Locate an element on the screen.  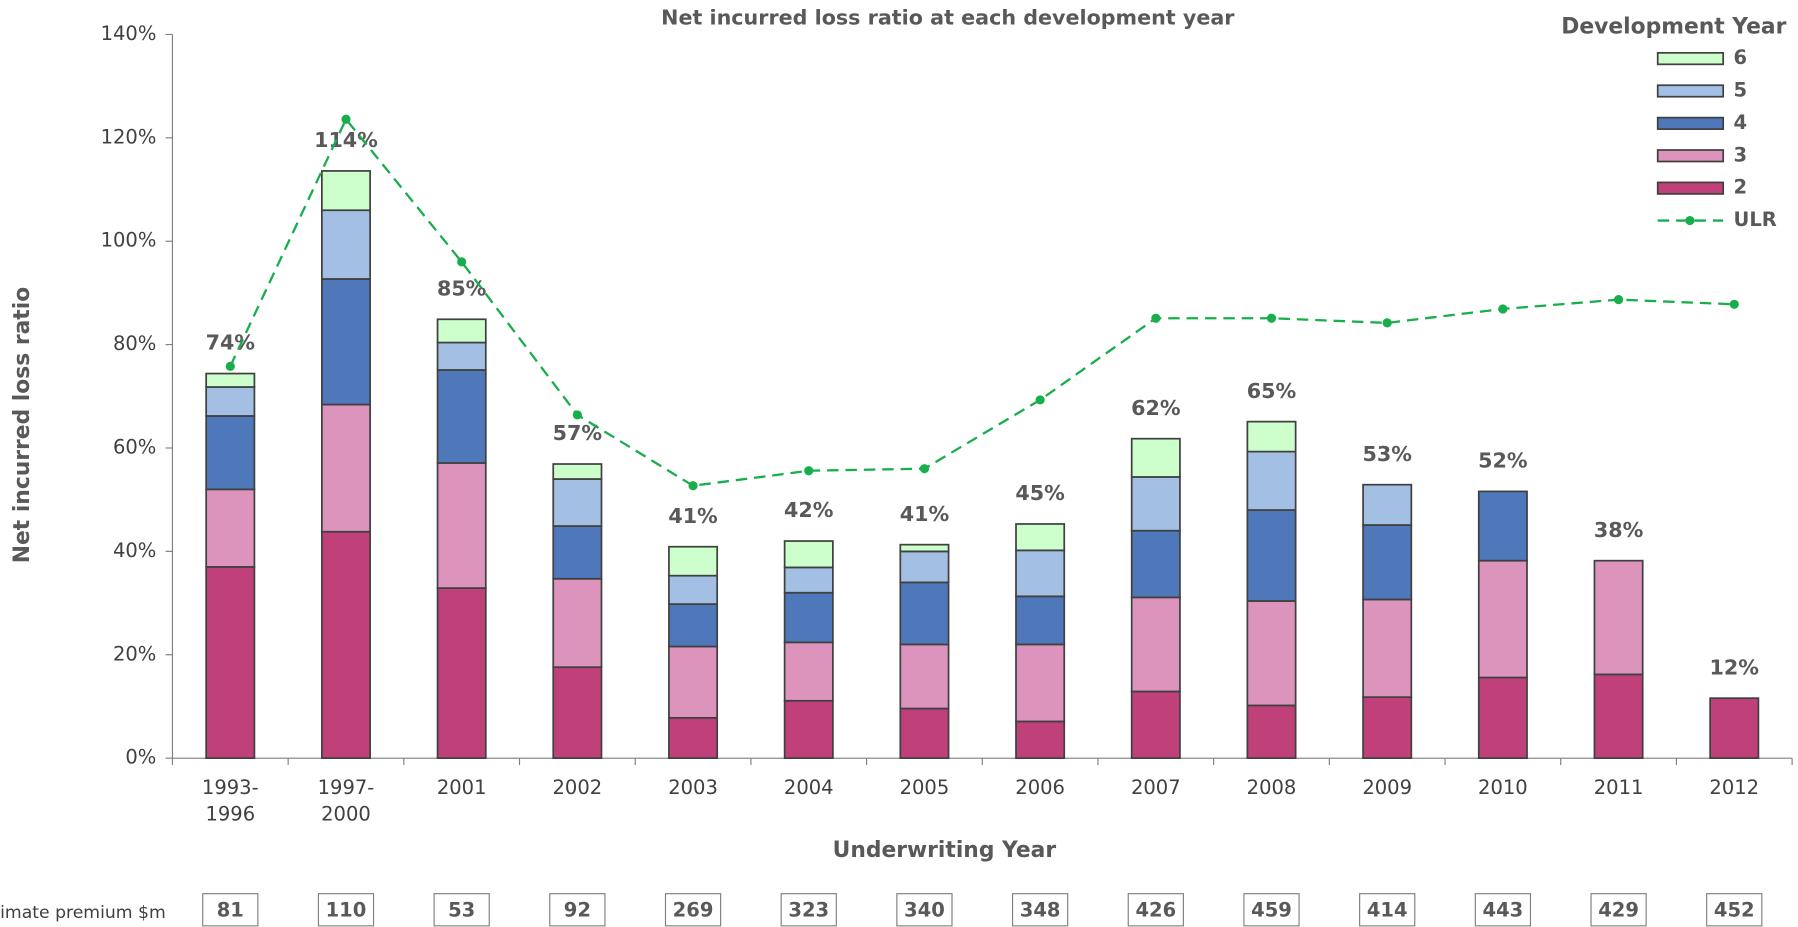
premium-box: 429 is located at coordinates (1618, 910).